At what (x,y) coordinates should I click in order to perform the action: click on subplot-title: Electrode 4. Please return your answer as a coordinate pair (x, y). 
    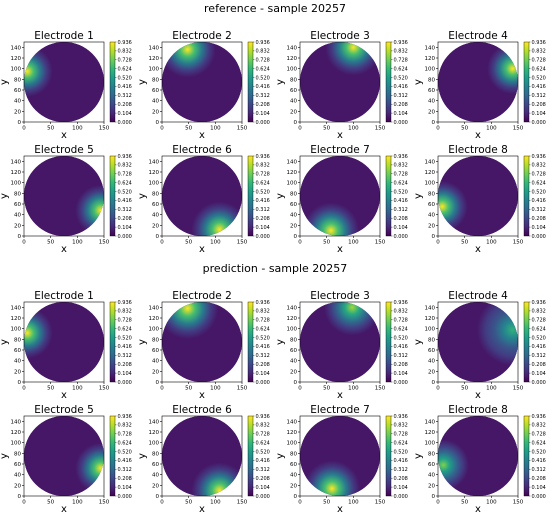
    Looking at the image, I should click on (478, 36).